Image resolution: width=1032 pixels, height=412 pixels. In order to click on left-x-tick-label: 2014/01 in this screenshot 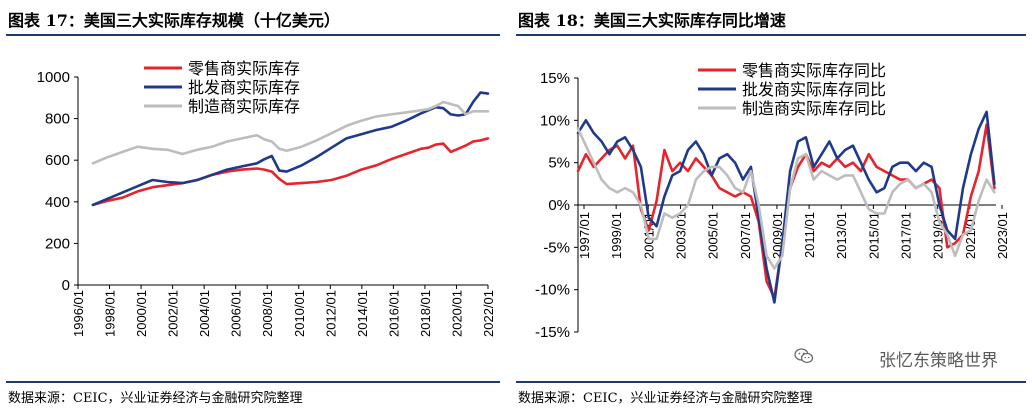, I will do `click(362, 313)`.